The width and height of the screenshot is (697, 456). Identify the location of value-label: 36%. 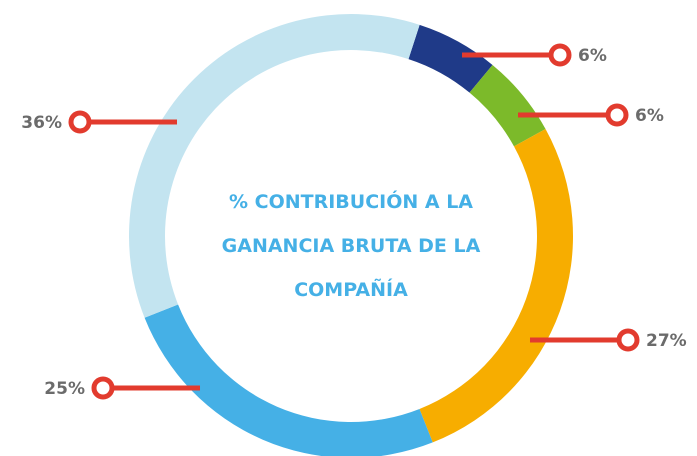
(41, 123).